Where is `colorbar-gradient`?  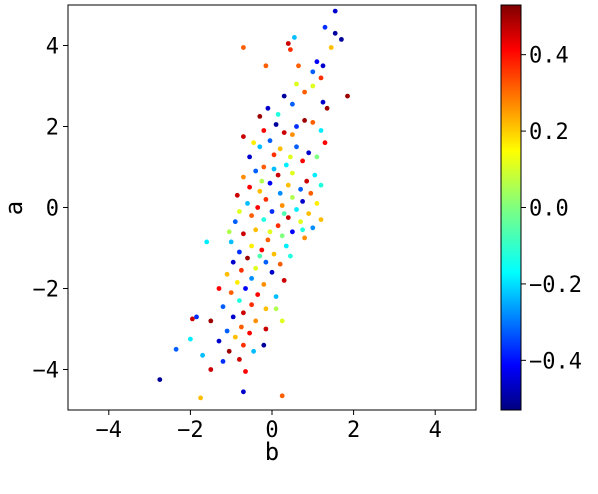
colorbar-gradient is located at coordinates (511, 207).